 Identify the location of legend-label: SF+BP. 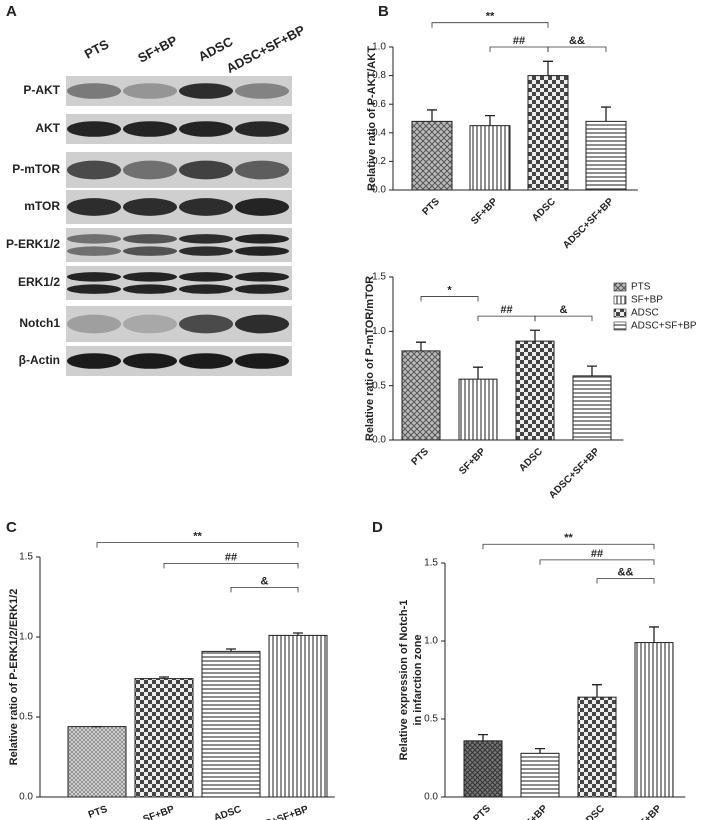
(647, 300).